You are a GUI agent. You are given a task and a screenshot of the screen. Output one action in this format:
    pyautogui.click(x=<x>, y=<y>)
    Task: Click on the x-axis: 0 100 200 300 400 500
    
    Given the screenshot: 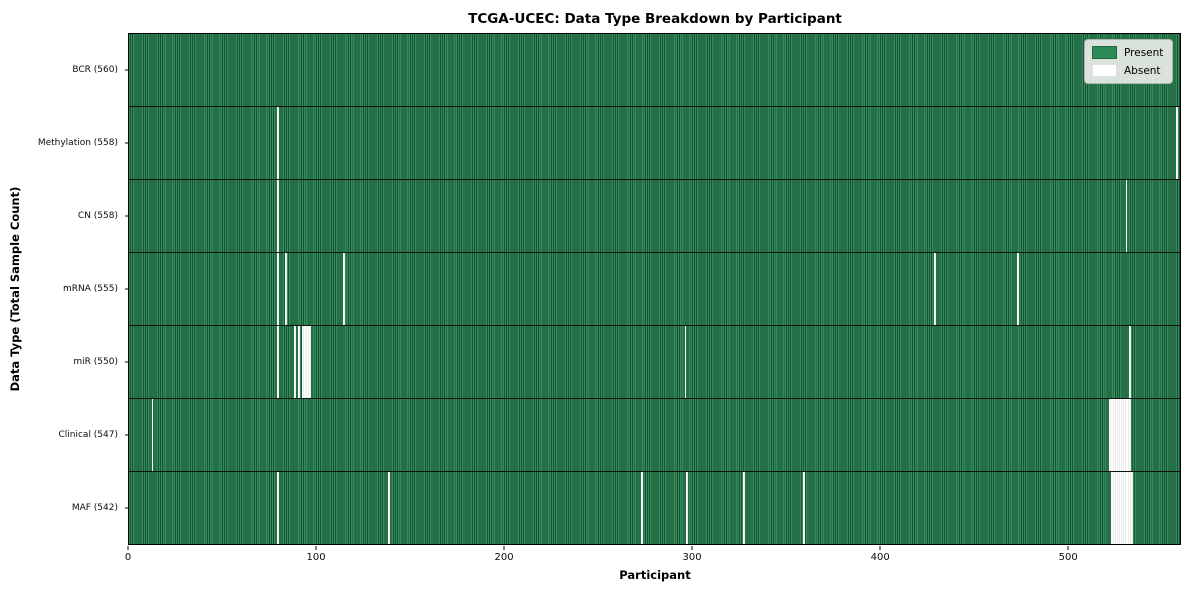 What is the action you would take?
    pyautogui.click(x=652, y=559)
    